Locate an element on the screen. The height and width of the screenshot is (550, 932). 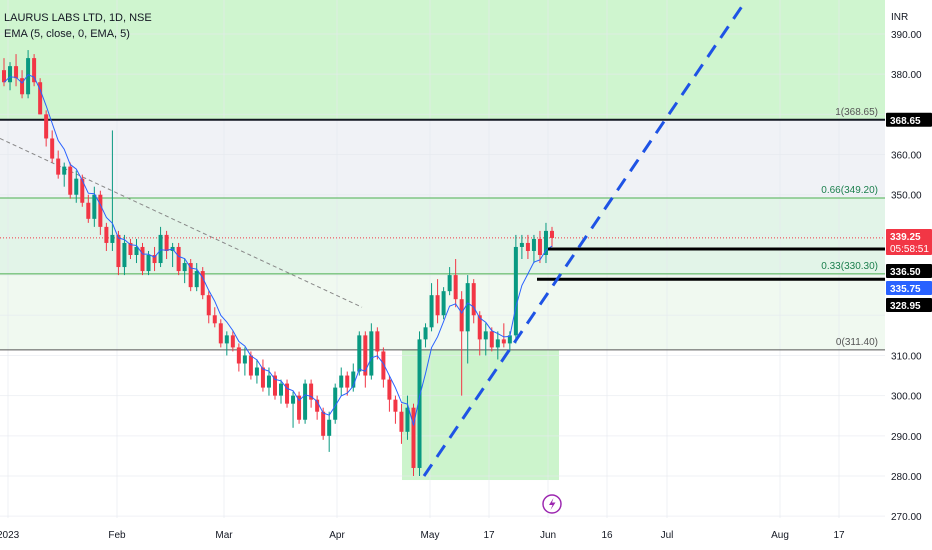
lower-green-box is located at coordinates (480, 415).